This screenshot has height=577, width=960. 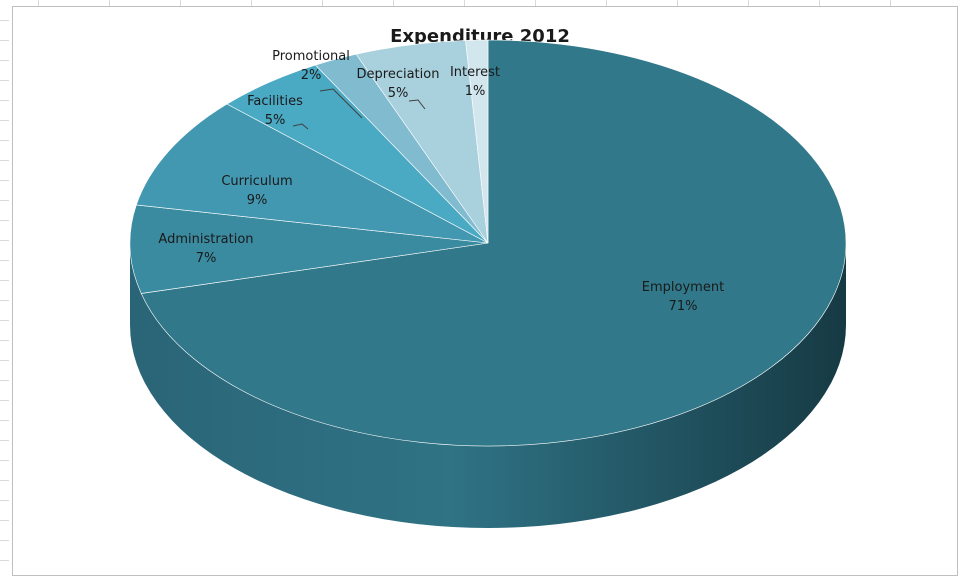 What do you see at coordinates (683, 306) in the screenshot?
I see `slice-percent-employment: 71%` at bounding box center [683, 306].